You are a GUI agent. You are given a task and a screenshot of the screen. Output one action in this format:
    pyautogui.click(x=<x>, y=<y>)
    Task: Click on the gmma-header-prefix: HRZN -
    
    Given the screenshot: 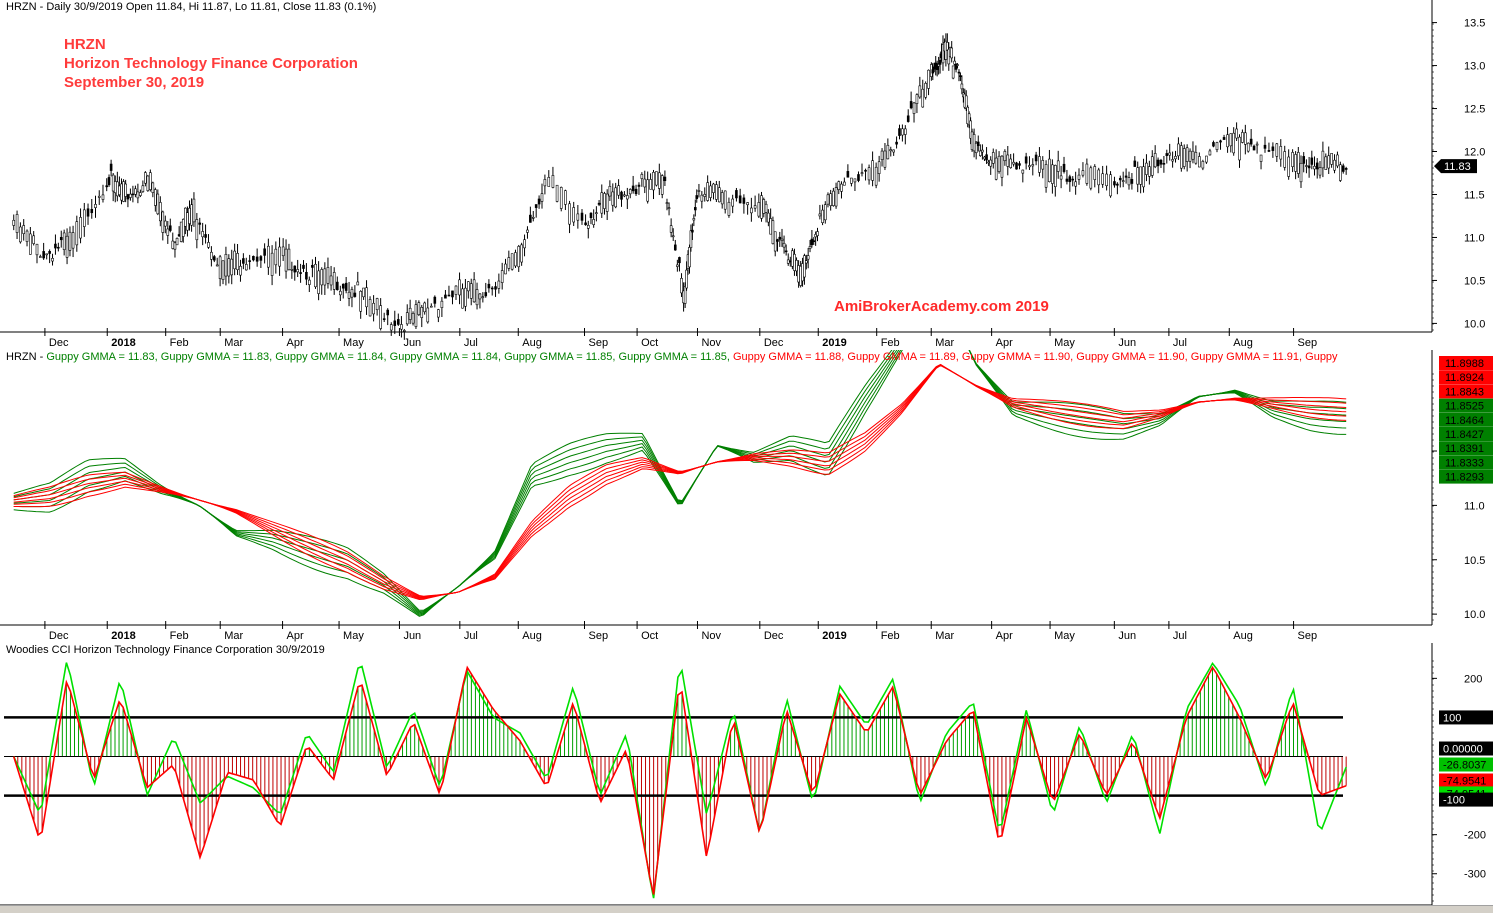 What is the action you would take?
    pyautogui.click(x=26, y=357)
    